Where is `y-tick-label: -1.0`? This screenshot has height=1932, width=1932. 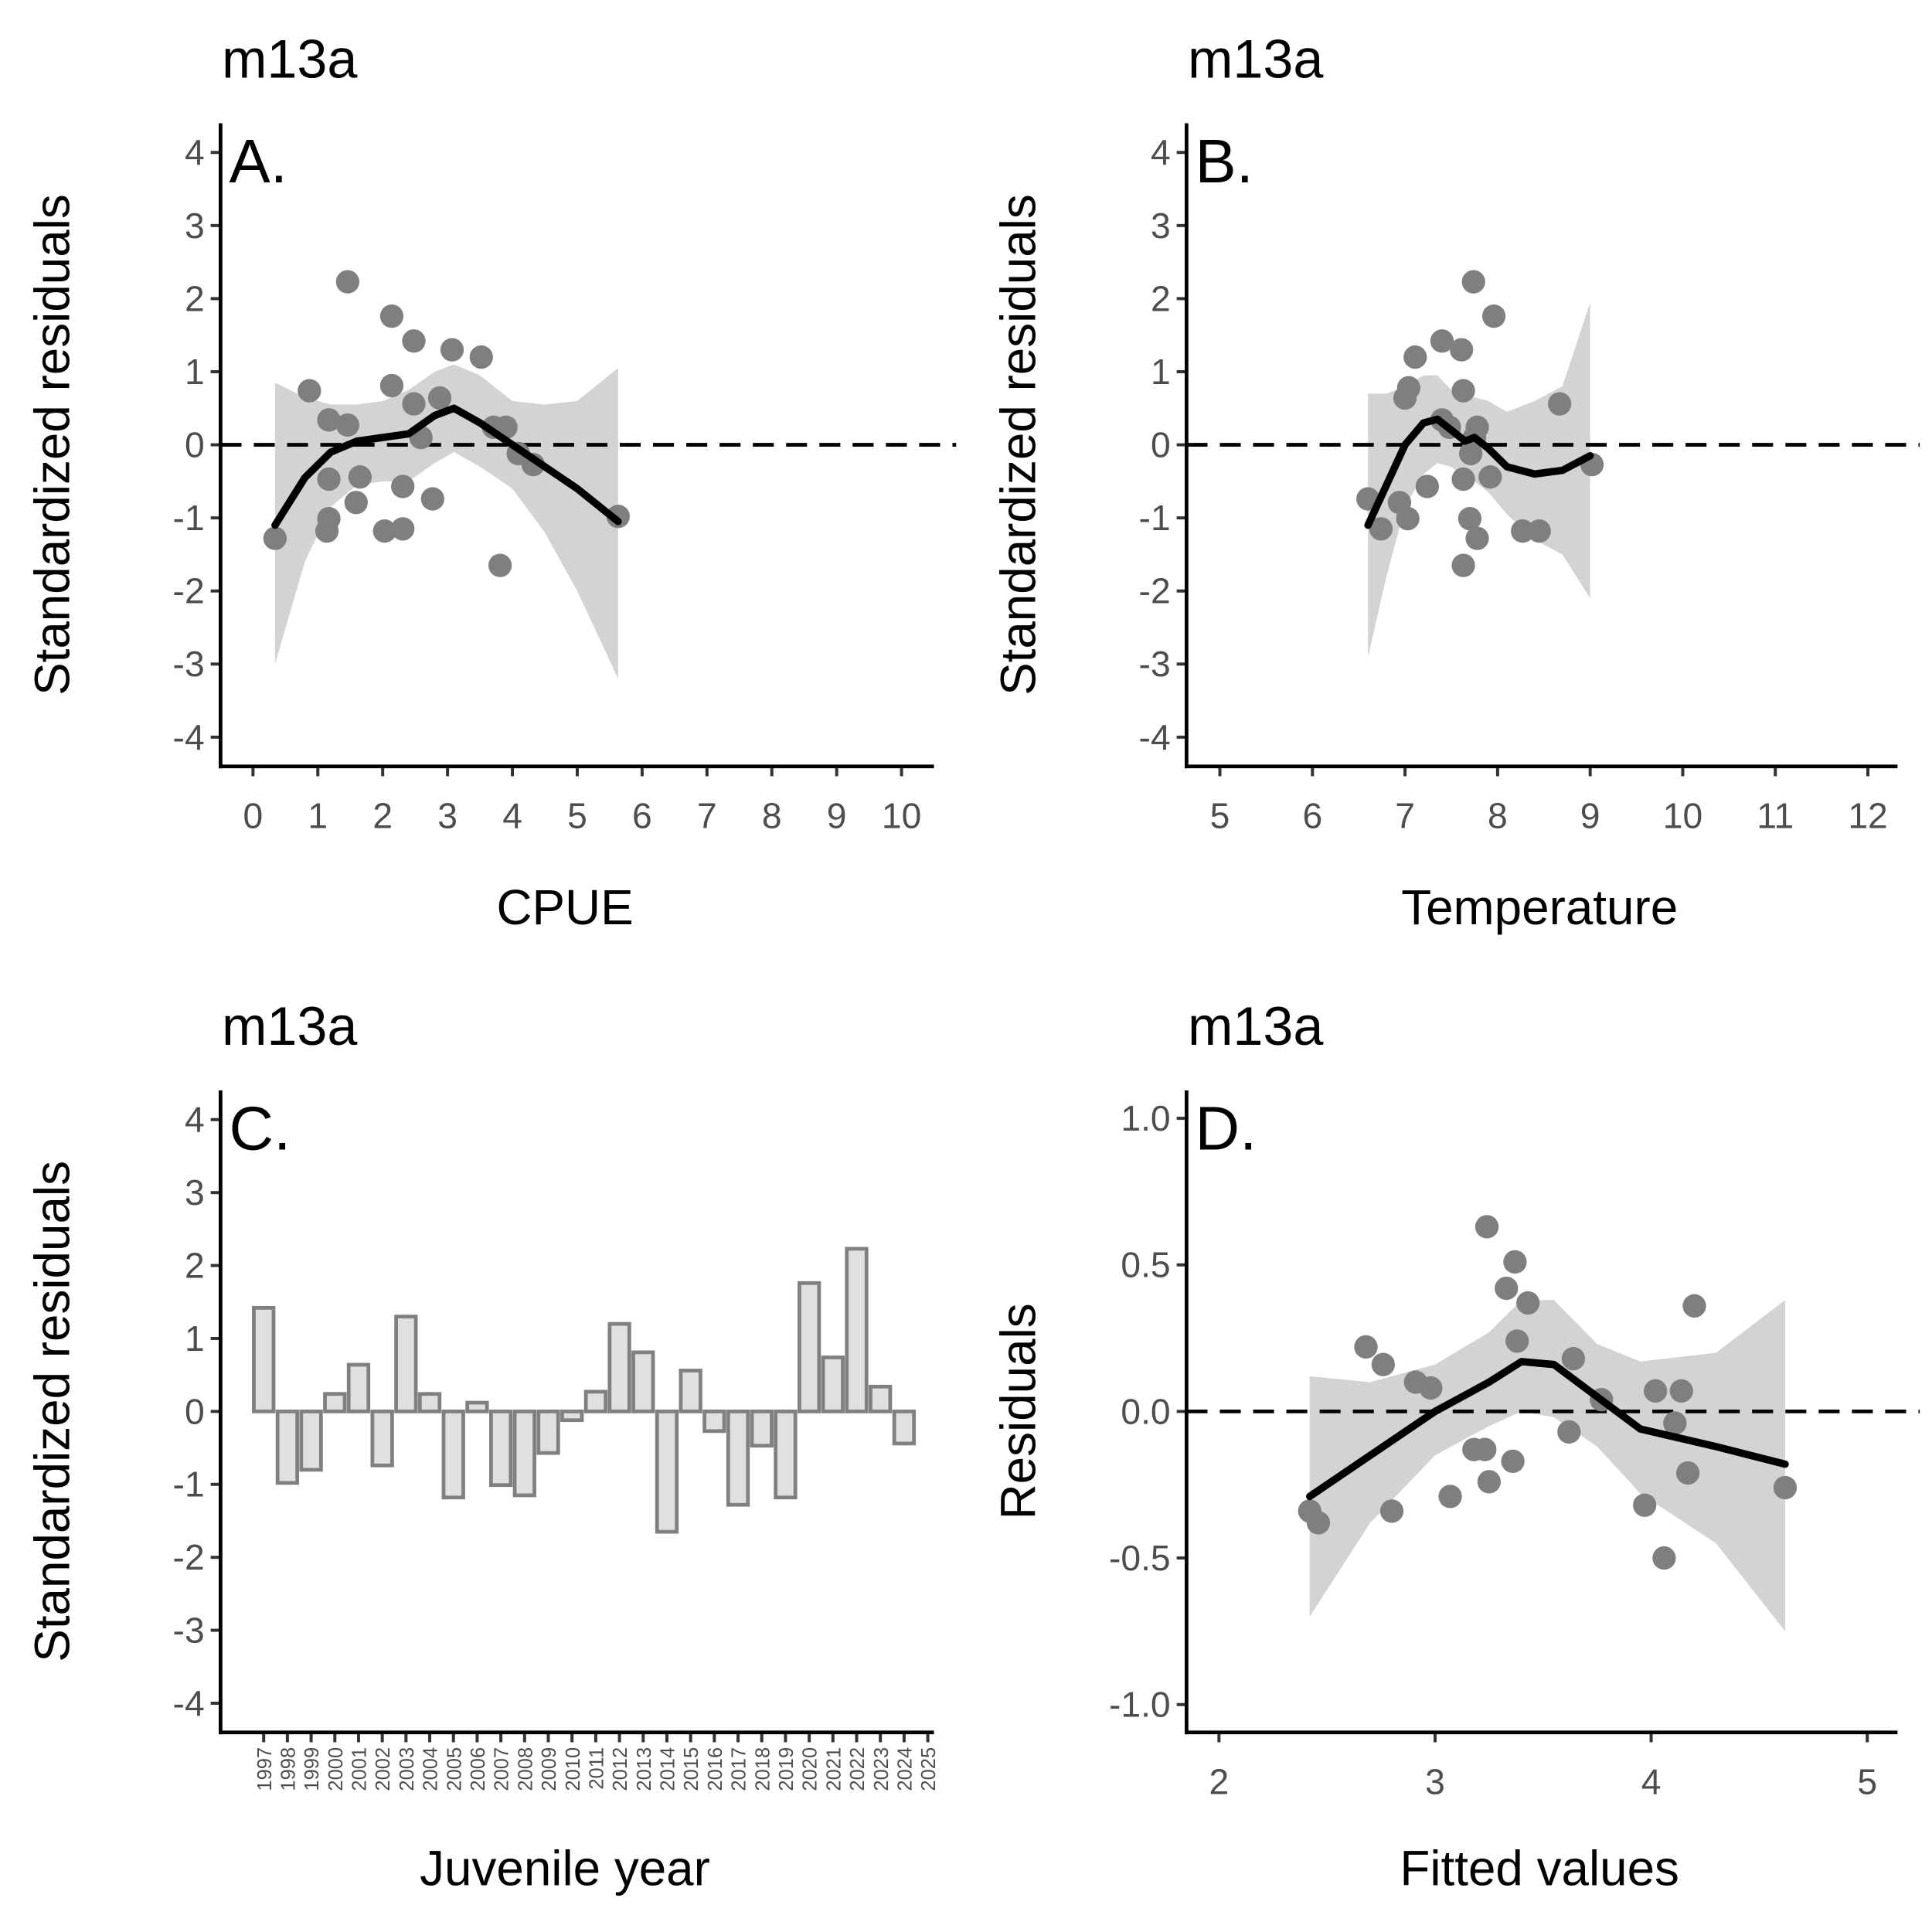
y-tick-label: -1.0 is located at coordinates (1140, 1705).